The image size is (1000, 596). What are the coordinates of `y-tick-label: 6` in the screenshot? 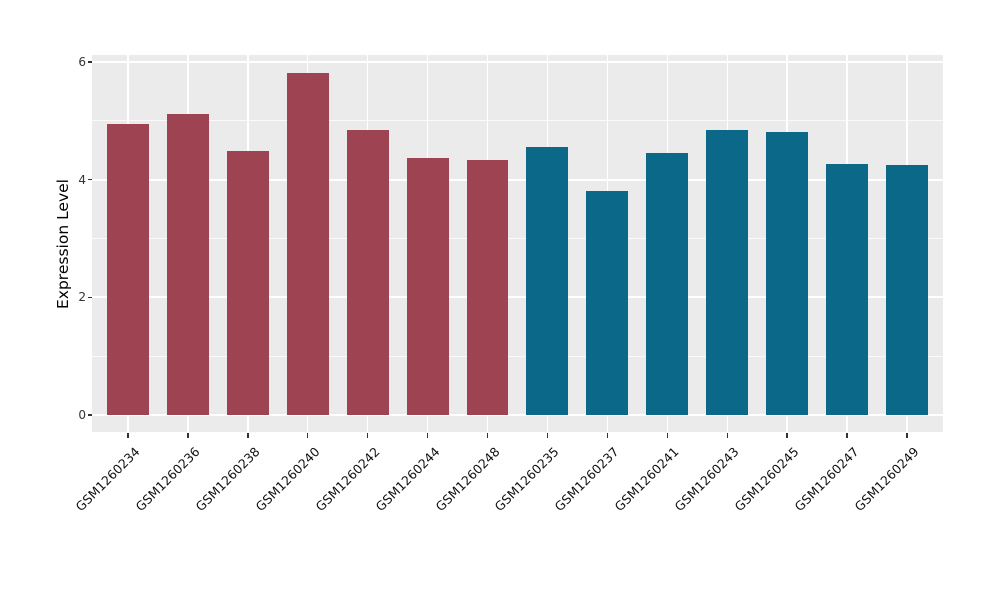 It's located at (82, 62).